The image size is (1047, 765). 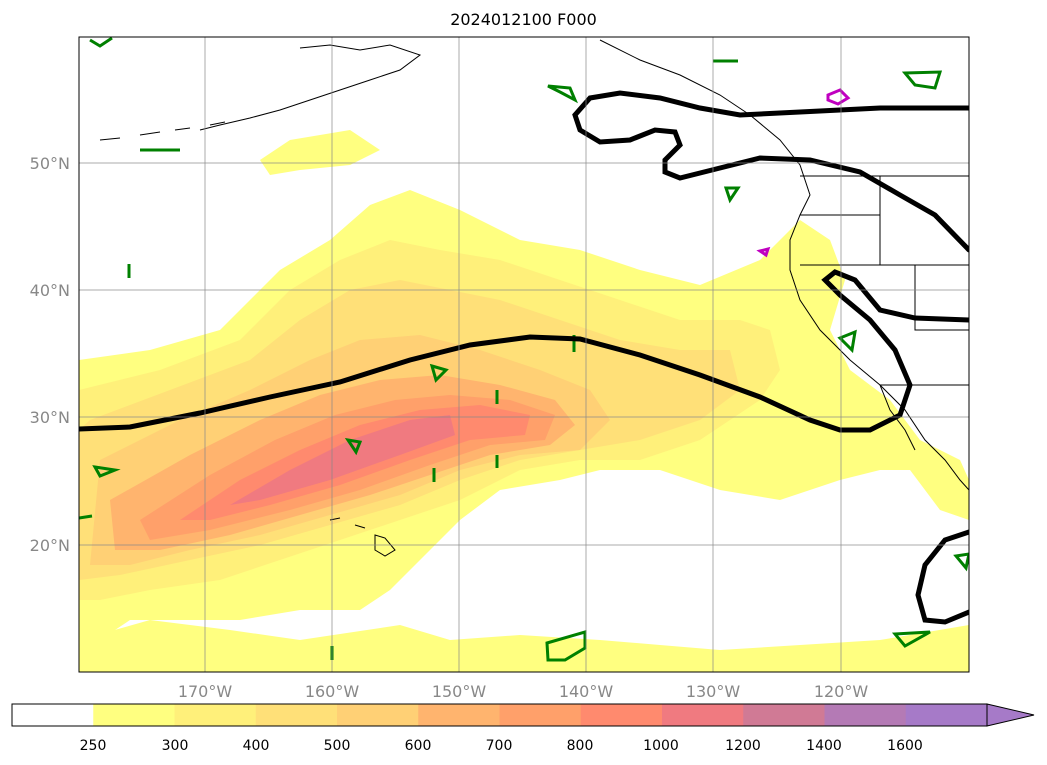 What do you see at coordinates (93, 746) in the screenshot?
I see `colorbar-tick-label: 250` at bounding box center [93, 746].